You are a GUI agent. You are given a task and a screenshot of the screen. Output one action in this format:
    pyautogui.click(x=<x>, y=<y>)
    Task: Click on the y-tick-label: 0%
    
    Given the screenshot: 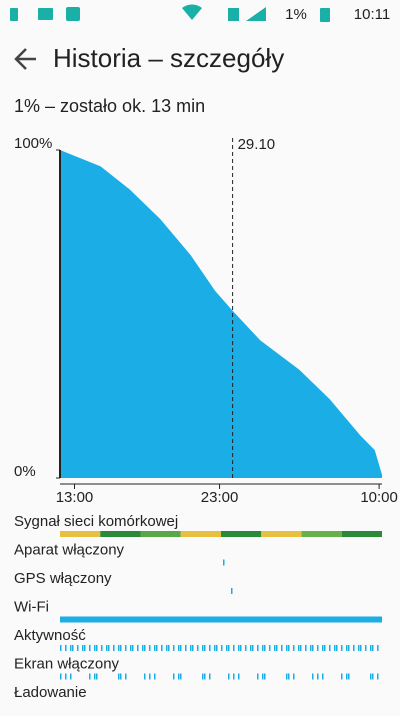 What is the action you would take?
    pyautogui.click(x=25, y=471)
    